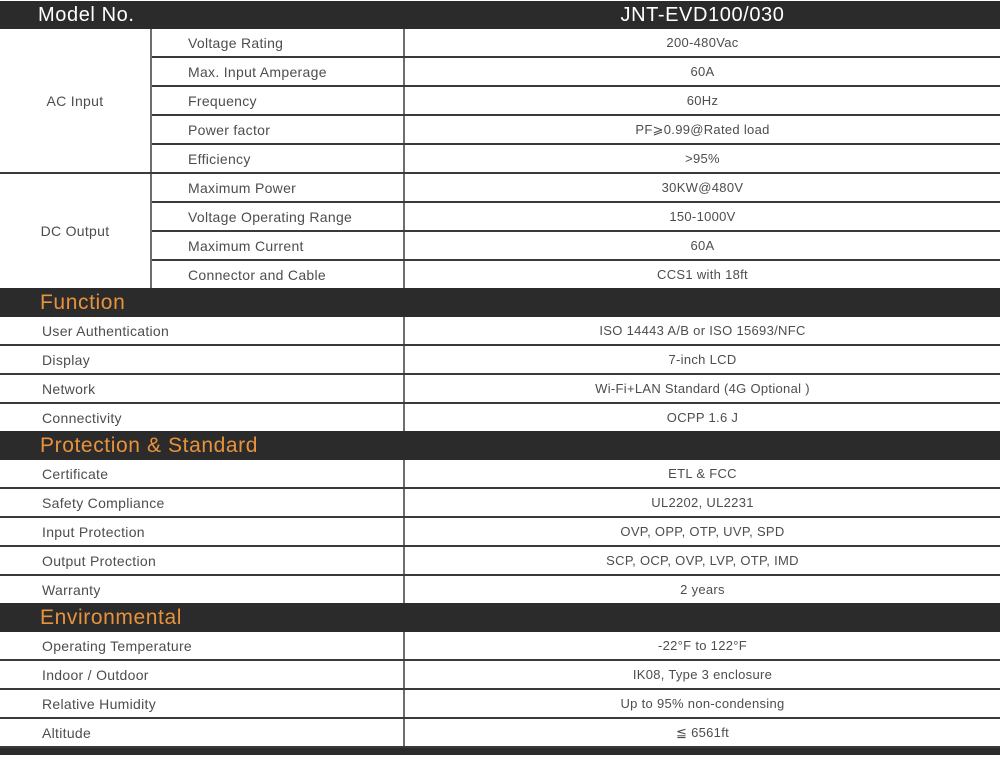 The image size is (1000, 780). I want to click on spec-label: Efficiency, so click(278, 158).